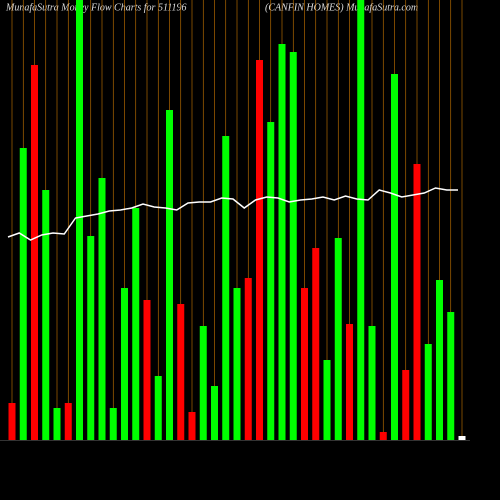  Describe the element at coordinates (341, 7) in the screenshot. I see `chart-subtitle: (CANFIN HOMES) MunafaSutra.com` at that location.